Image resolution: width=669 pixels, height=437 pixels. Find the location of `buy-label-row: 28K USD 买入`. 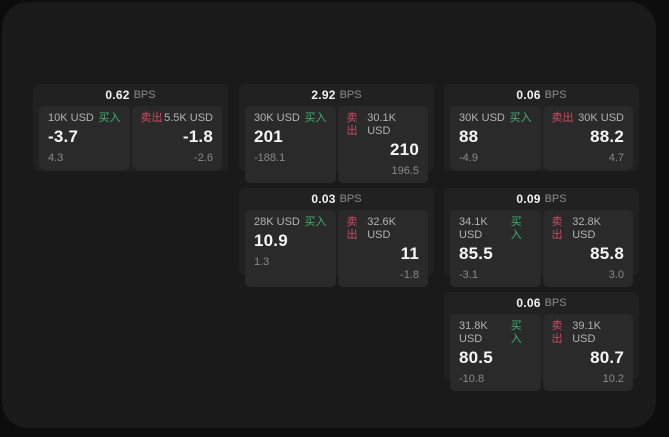

buy-label-row: 28K USD 买入 is located at coordinates (290, 222).